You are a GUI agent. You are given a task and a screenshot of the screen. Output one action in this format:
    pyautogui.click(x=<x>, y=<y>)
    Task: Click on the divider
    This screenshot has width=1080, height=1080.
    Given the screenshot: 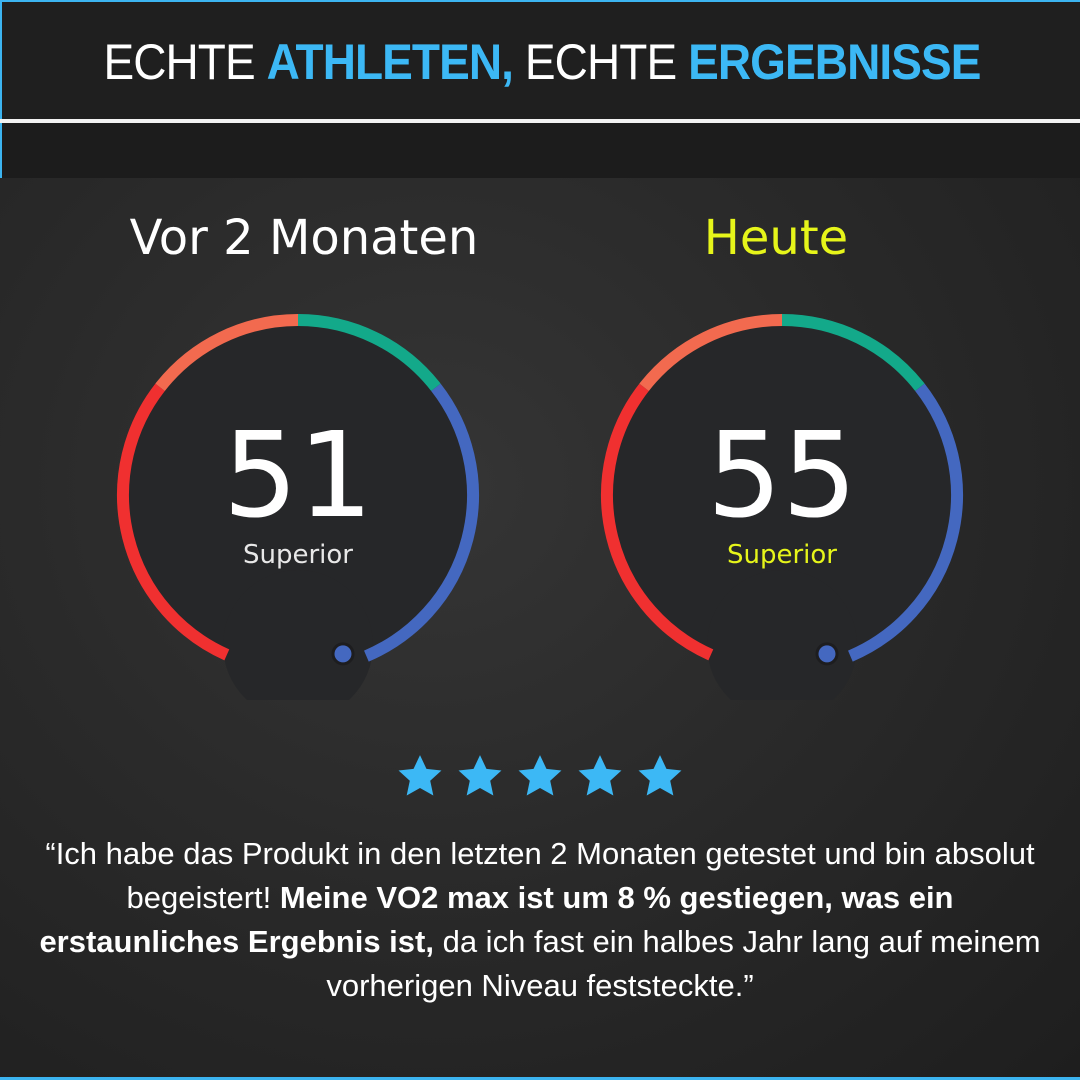 What is the action you would take?
    pyautogui.click(x=540, y=121)
    